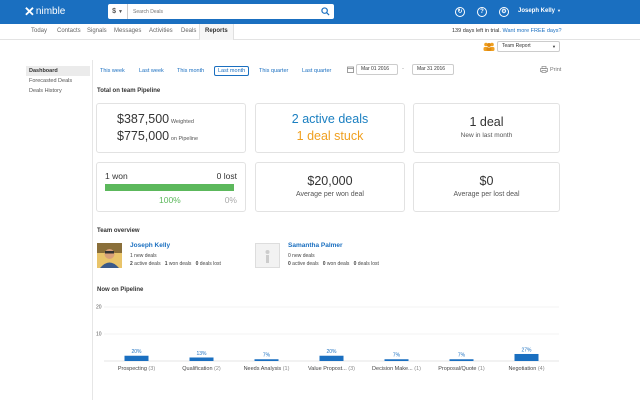  Describe the element at coordinates (504, 12) in the screenshot. I see `settings-icon: ⚙` at that location.